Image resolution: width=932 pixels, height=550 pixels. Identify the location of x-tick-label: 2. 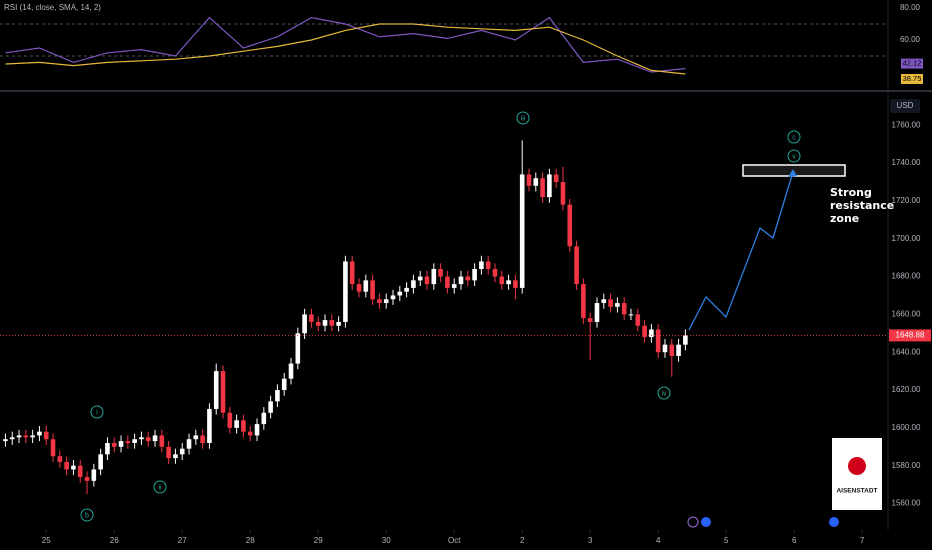
(522, 540).